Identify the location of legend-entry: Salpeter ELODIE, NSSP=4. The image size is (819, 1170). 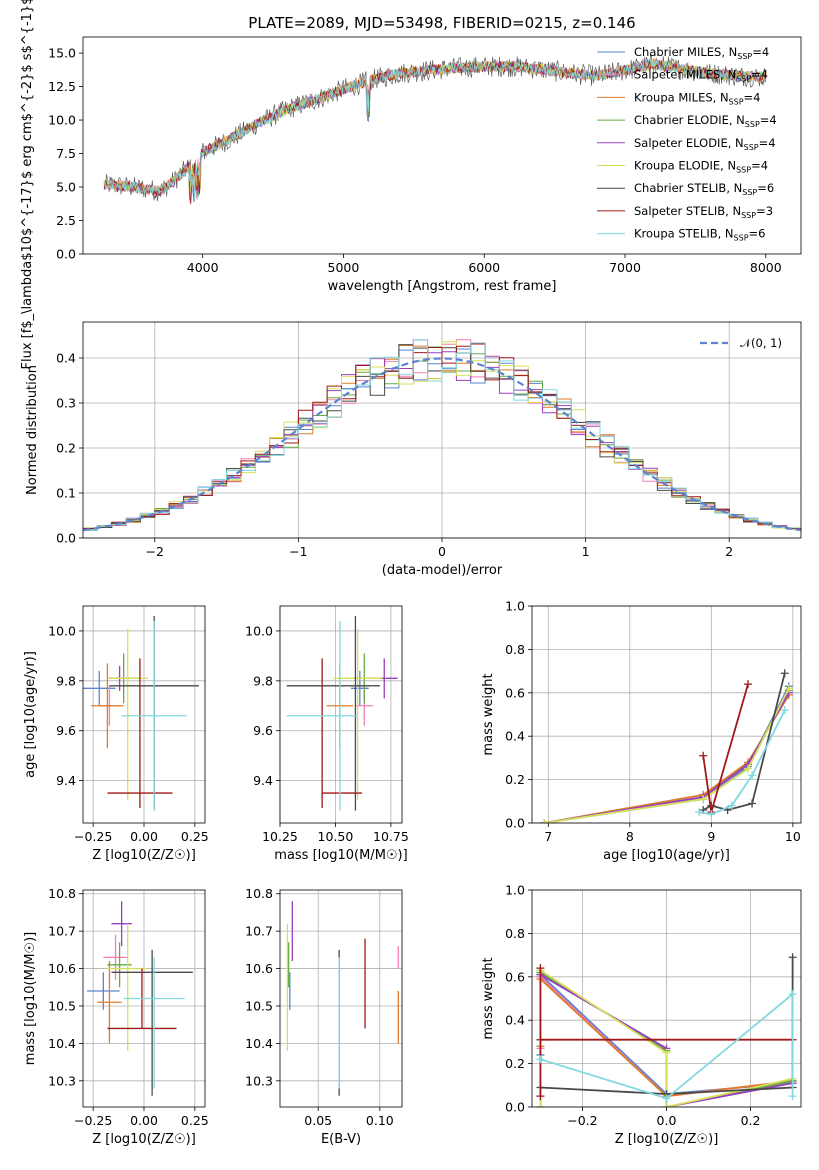
(705, 144).